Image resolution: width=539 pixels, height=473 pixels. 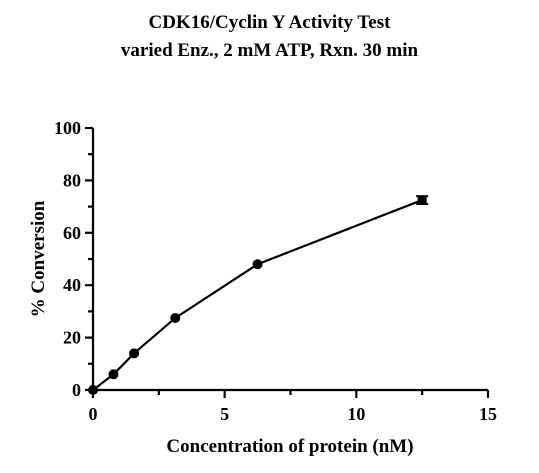 I want to click on y-tick-label: 20, so click(x=72, y=338).